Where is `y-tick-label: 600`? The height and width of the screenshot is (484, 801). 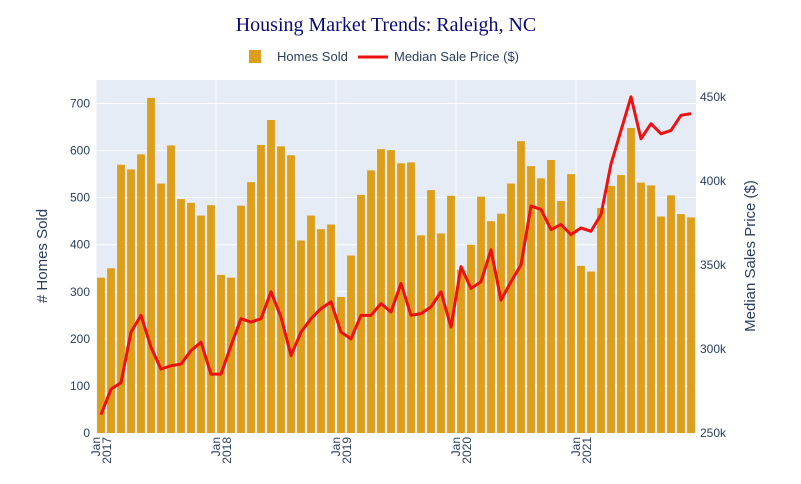
y-tick-label: 600 is located at coordinates (80, 151).